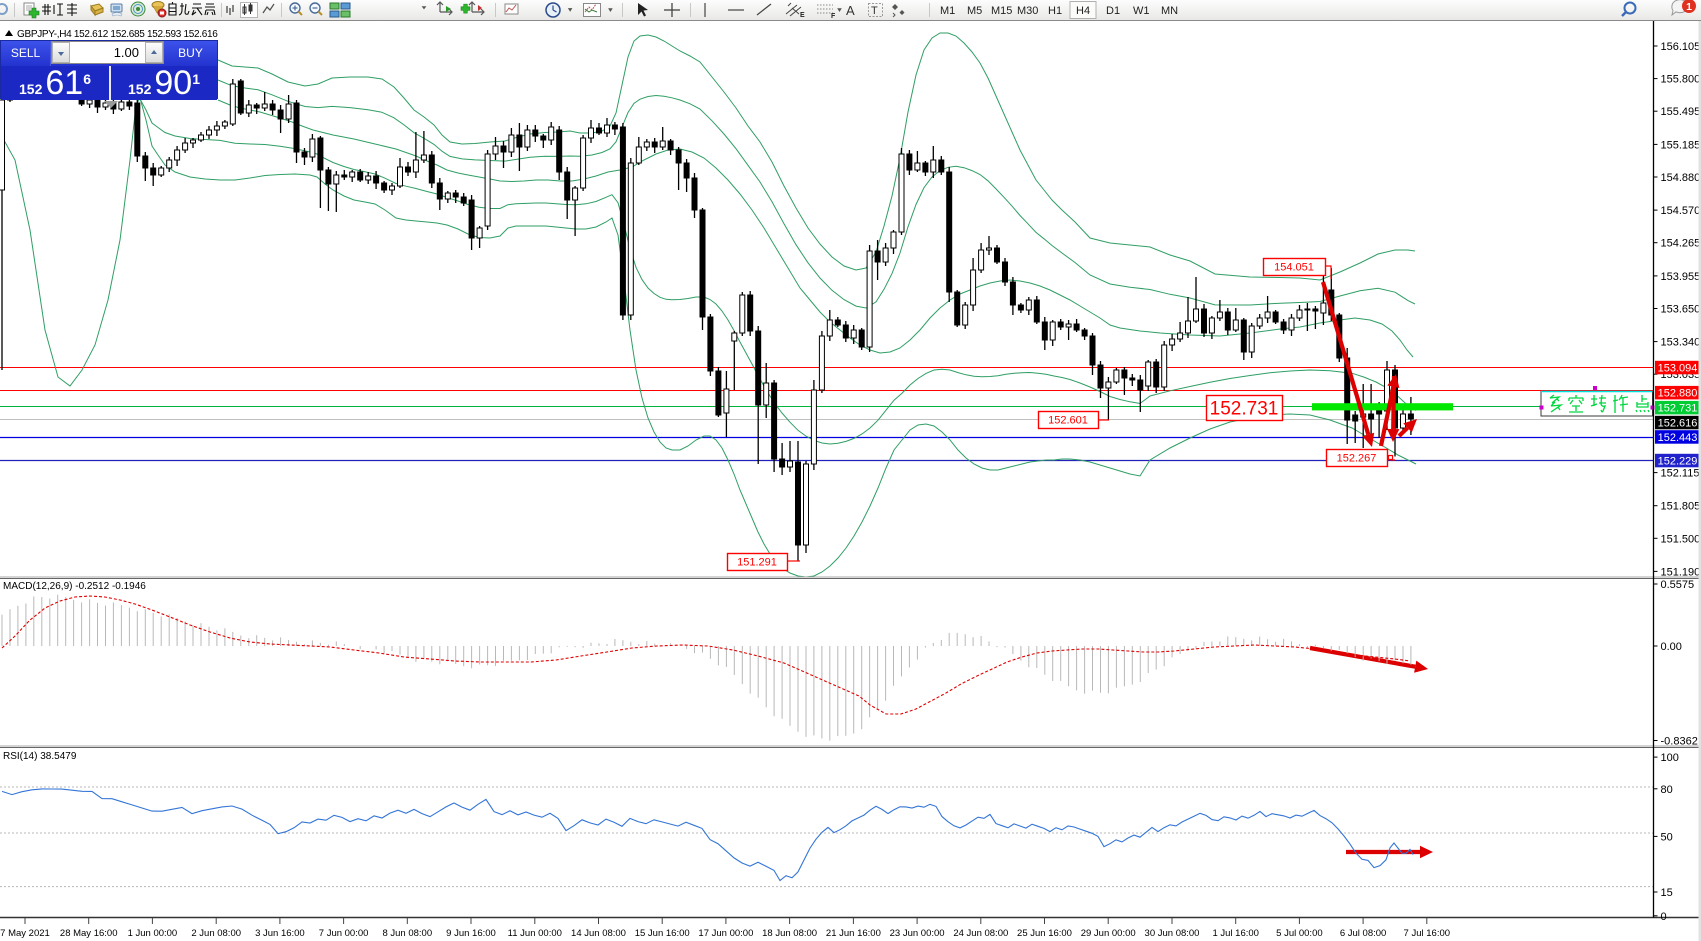 The height and width of the screenshot is (941, 1701). I want to click on svg-text: 153.340, so click(1681, 343).